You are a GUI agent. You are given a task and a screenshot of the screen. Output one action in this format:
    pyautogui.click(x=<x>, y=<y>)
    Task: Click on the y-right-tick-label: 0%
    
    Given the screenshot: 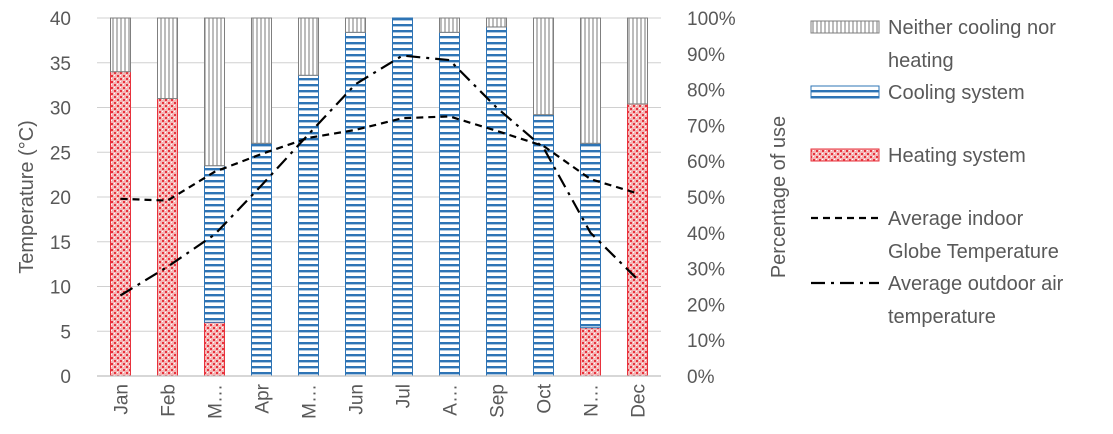 What is the action you would take?
    pyautogui.click(x=701, y=377)
    